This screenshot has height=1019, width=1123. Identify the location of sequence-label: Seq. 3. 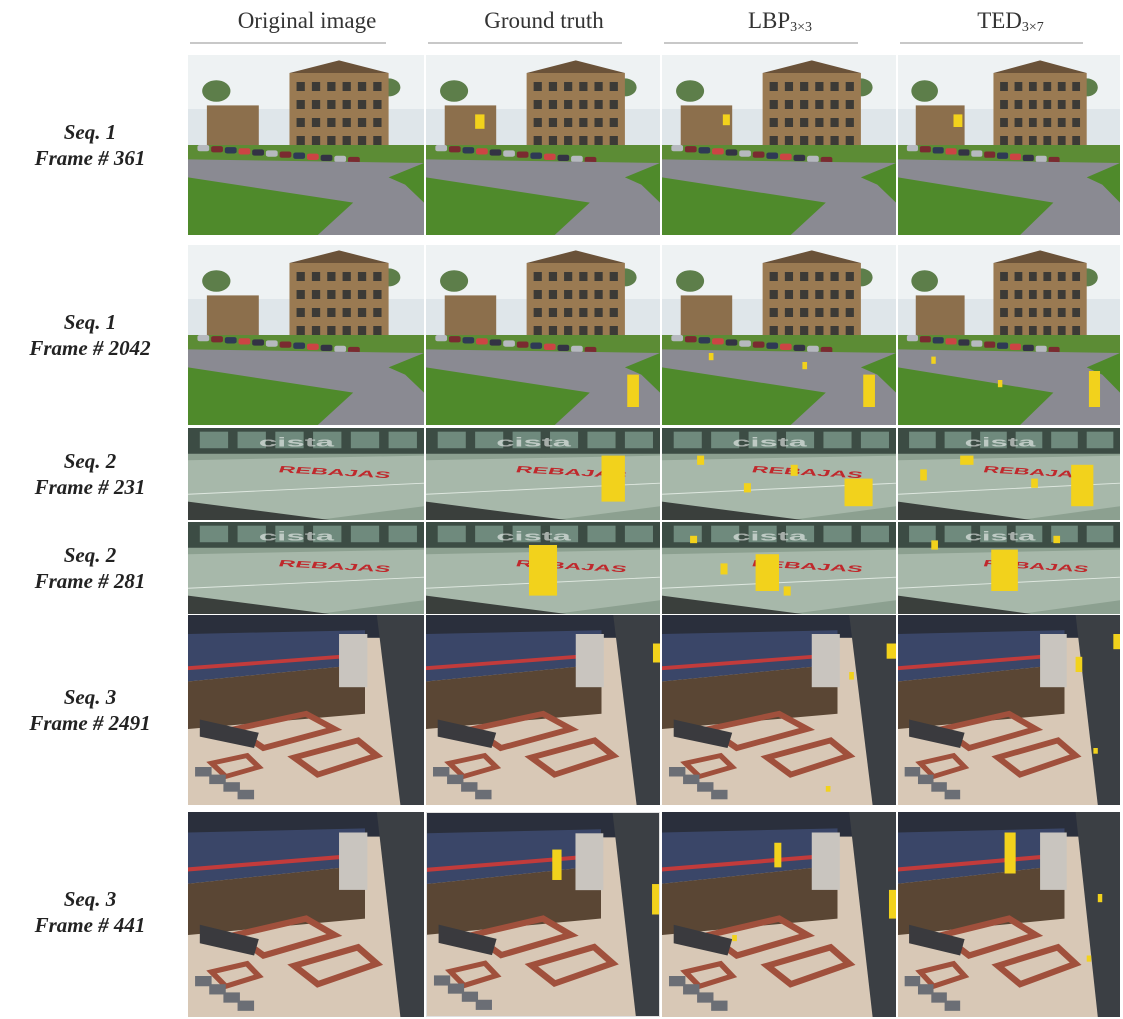
(90, 697).